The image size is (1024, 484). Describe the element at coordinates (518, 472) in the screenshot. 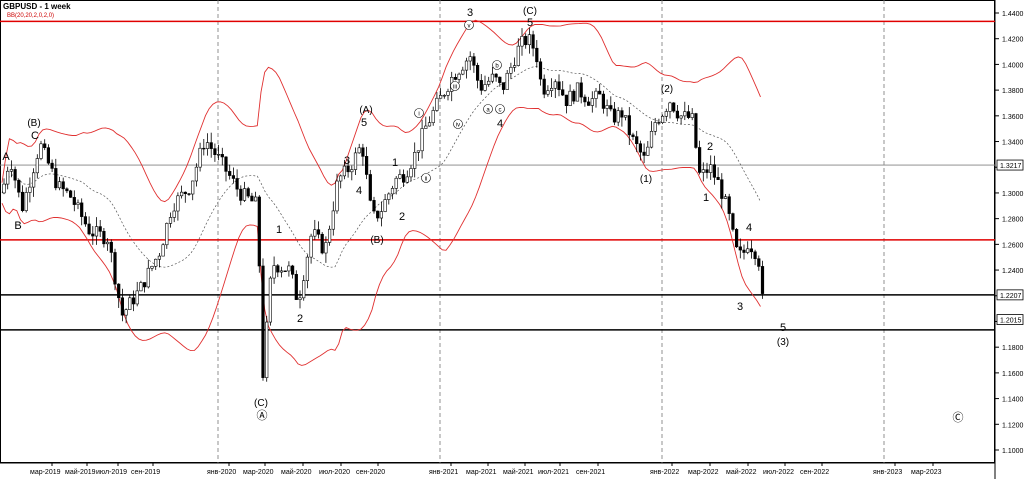

I see `x-tick-label: май-2021` at that location.